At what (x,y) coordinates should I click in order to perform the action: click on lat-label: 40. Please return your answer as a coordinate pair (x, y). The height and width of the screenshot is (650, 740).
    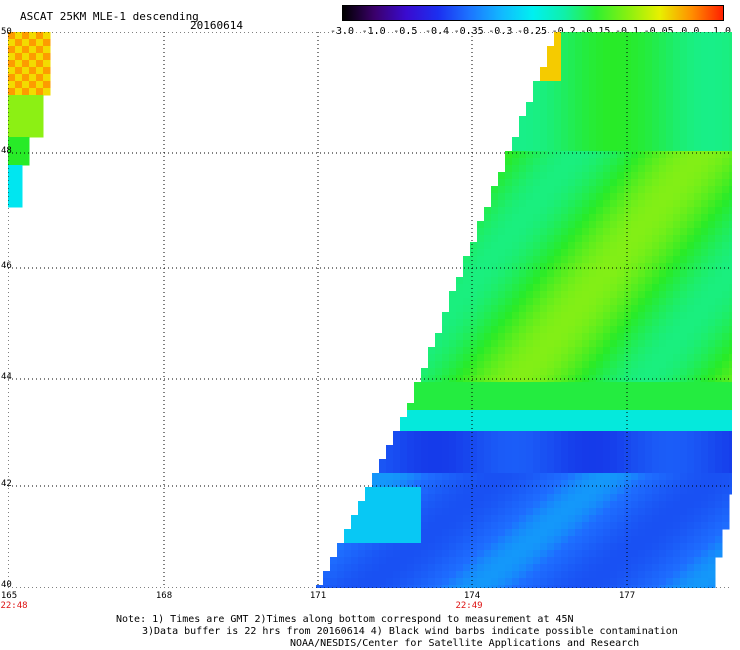
    Looking at the image, I should click on (6, 585).